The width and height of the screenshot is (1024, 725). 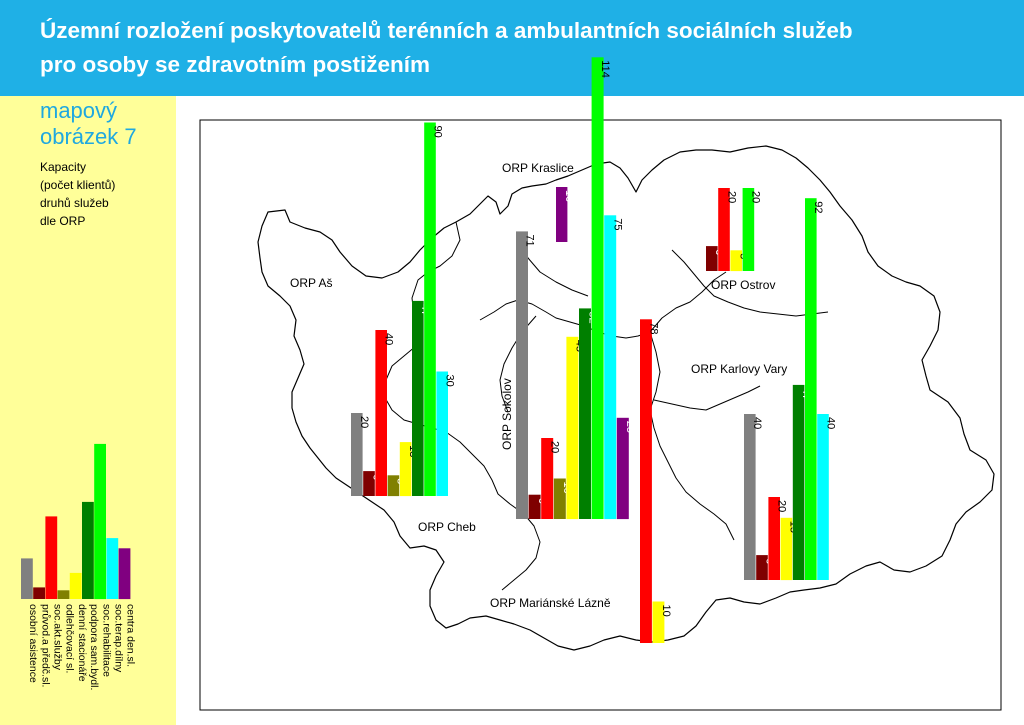 What do you see at coordinates (447, 527) in the screenshot?
I see `region-label-cheb: ORP Cheb` at bounding box center [447, 527].